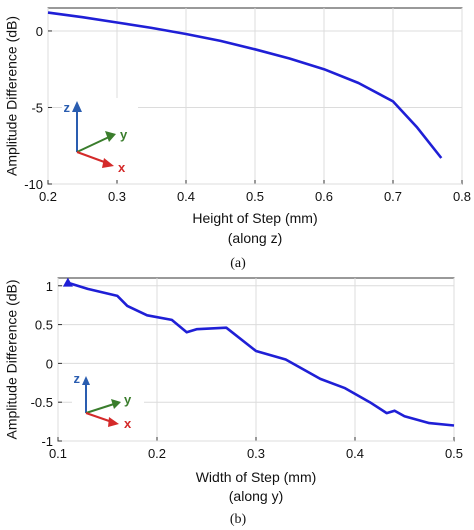  What do you see at coordinates (47, 441) in the screenshot?
I see `y-tick-label: -1` at bounding box center [47, 441].